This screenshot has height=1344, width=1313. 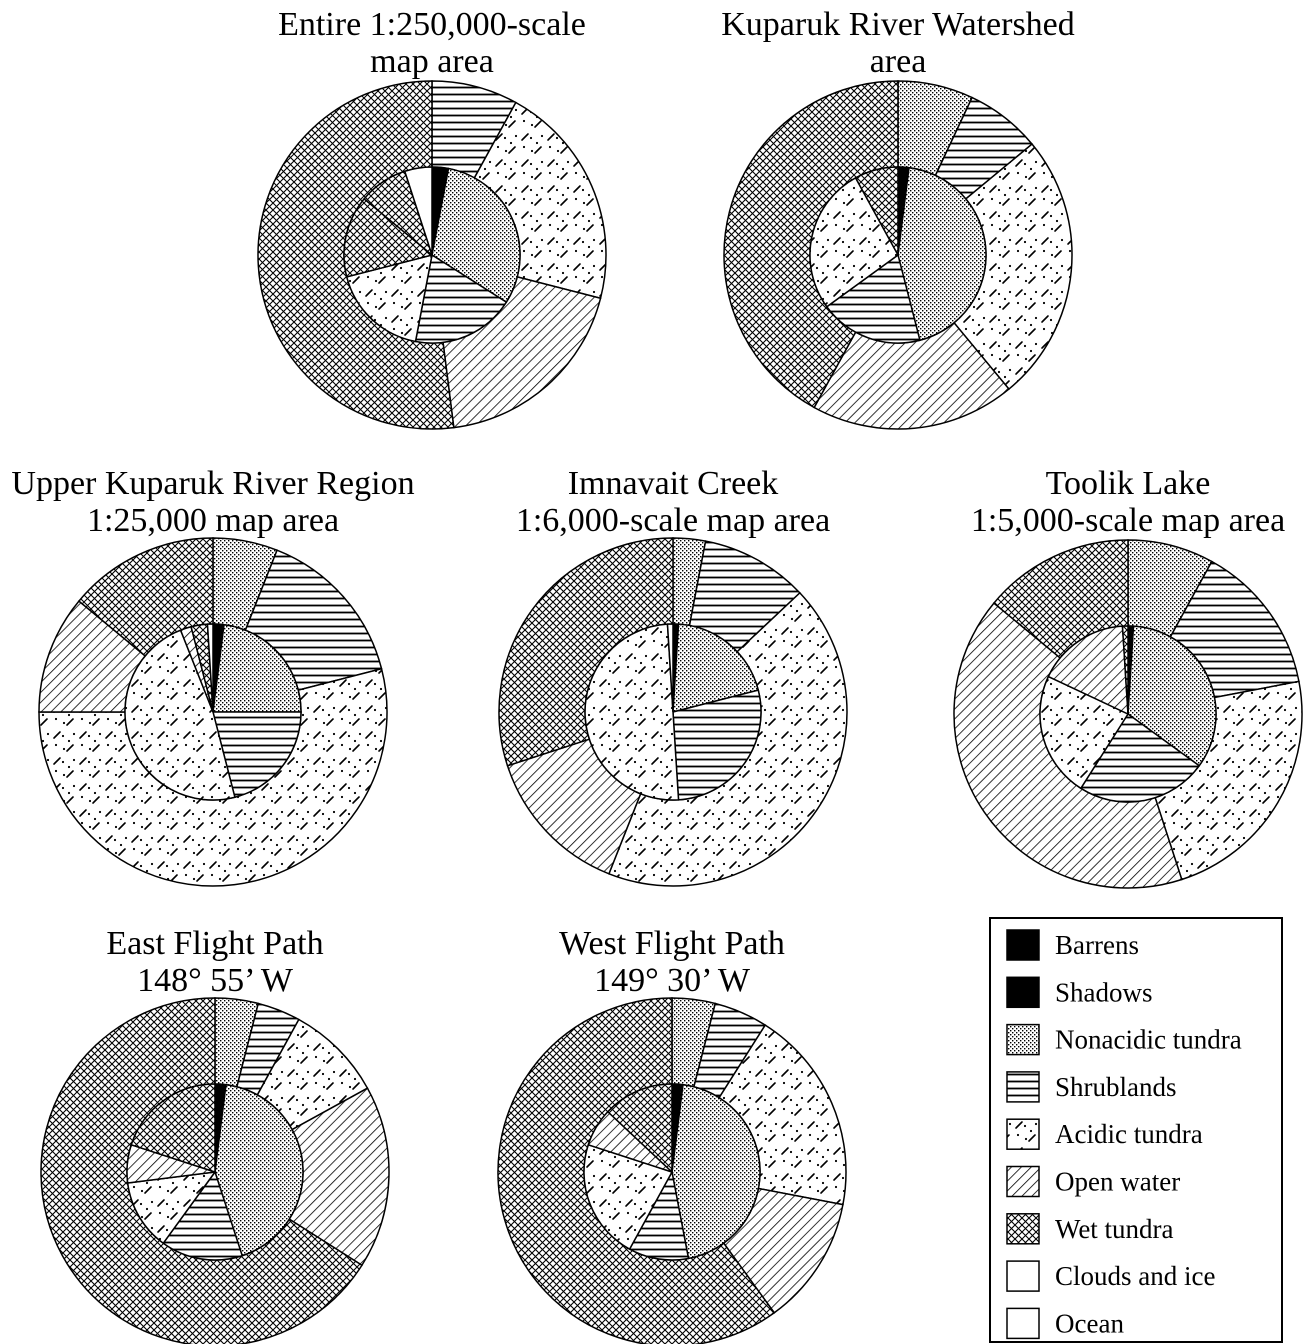 I want to click on chart-title-line-1: East Flight Path, so click(x=214, y=943).